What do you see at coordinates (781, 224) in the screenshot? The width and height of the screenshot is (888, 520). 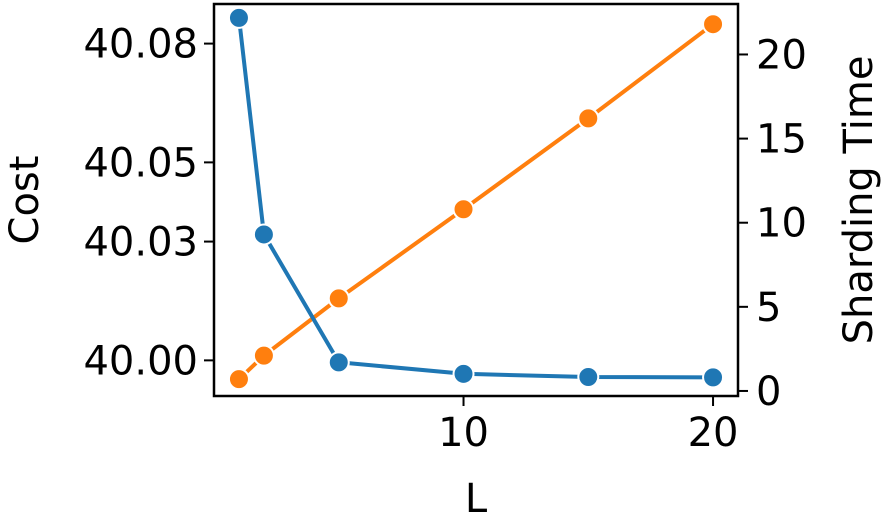 I see `right-y-tick-label: 10` at bounding box center [781, 224].